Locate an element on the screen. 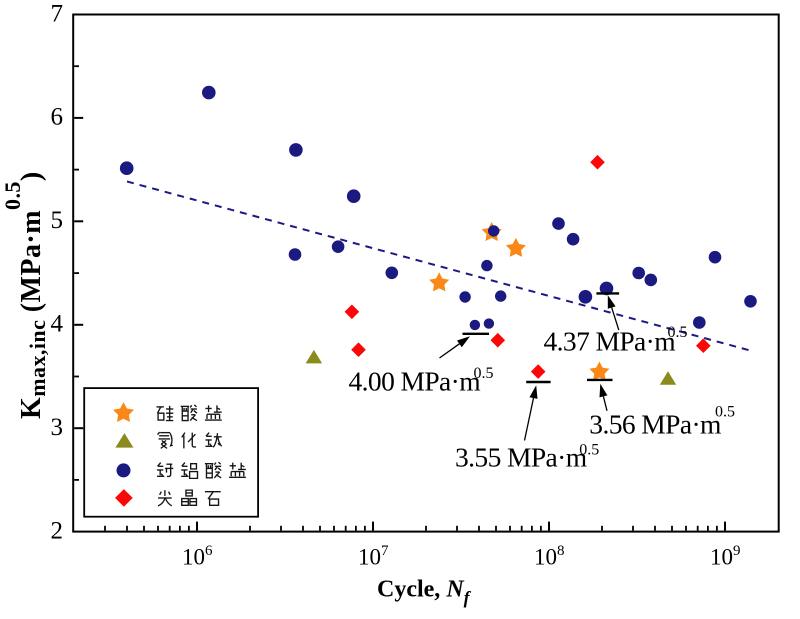  svg-text: 7 is located at coordinates (57, 13).